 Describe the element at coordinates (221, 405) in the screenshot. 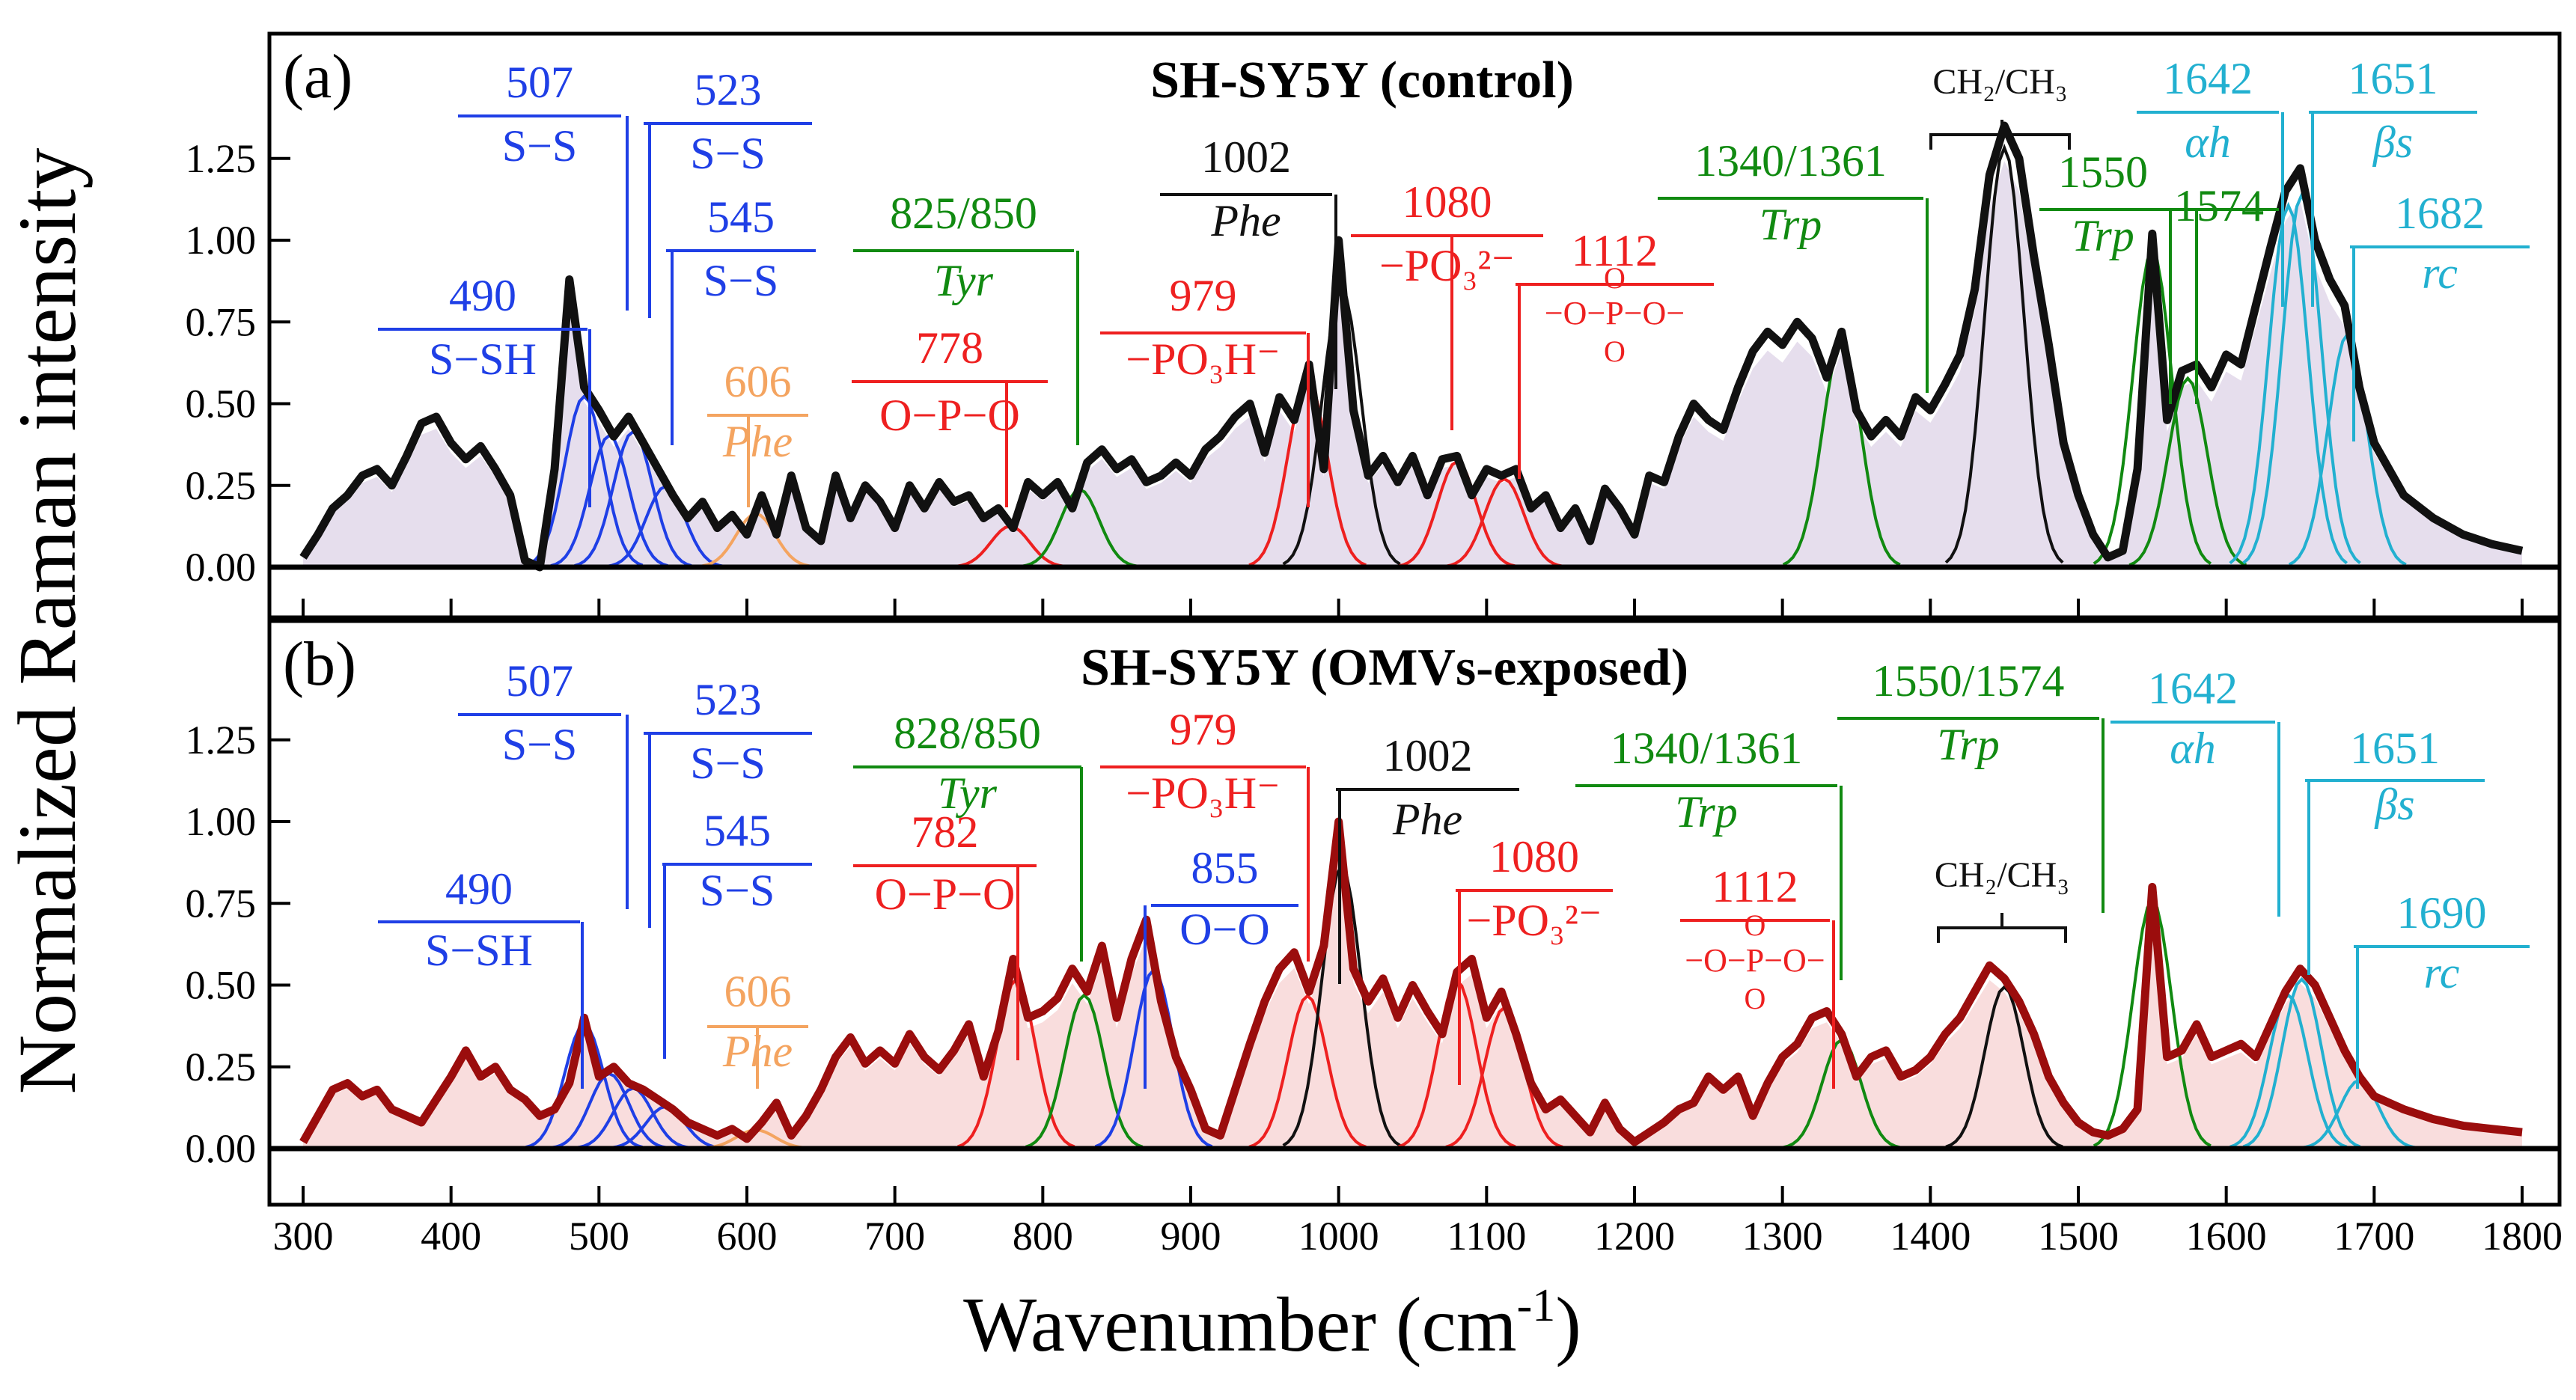

I see `y-tick-label: 0.50` at that location.